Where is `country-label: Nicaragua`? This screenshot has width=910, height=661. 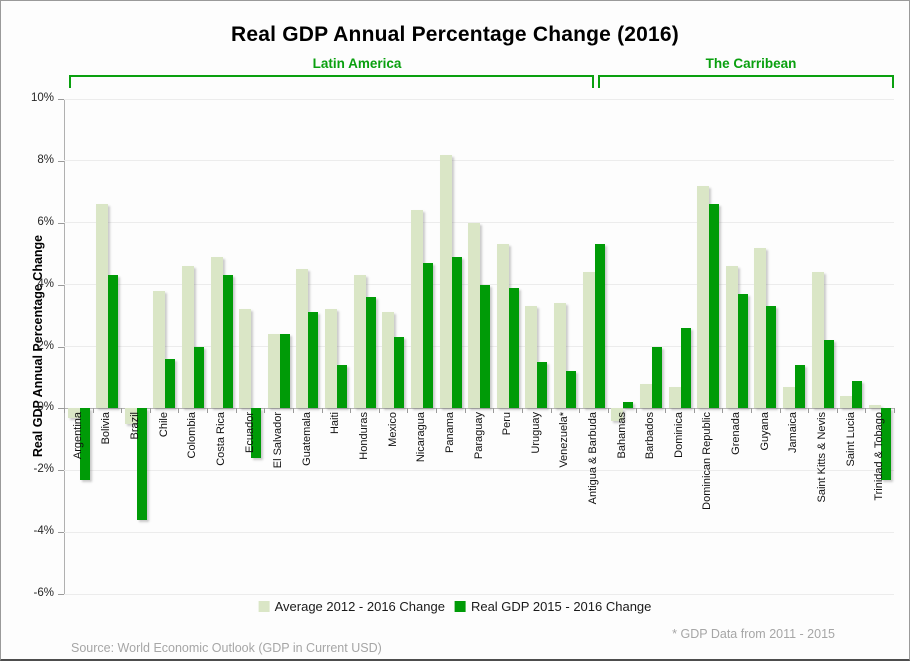 country-label: Nicaragua is located at coordinates (421, 437).